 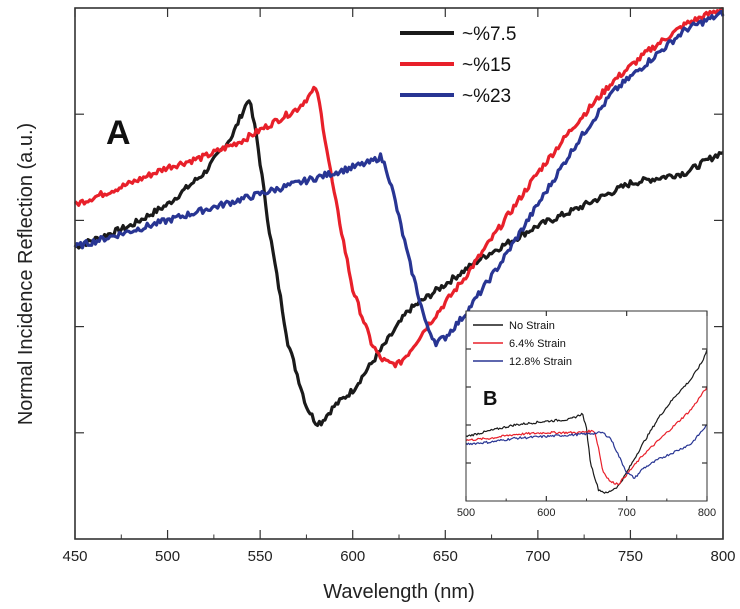 I want to click on inset-x-tick-label-800: 800, so click(x=707, y=513).